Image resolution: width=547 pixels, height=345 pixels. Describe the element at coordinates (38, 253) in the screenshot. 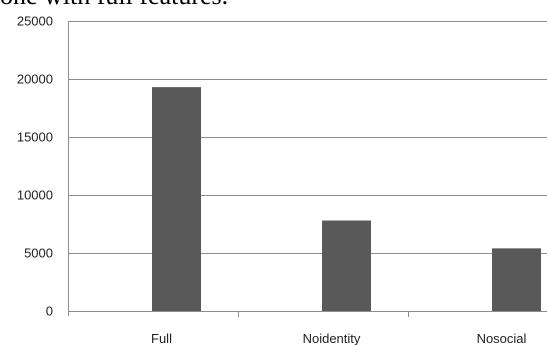

I see `y-tick-label: 5000` at that location.